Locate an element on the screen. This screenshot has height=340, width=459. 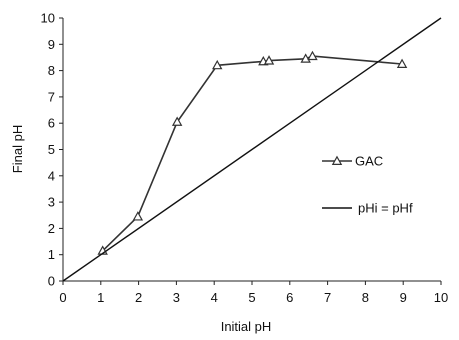
x-axis-title: Initial pH is located at coordinates (246, 326).